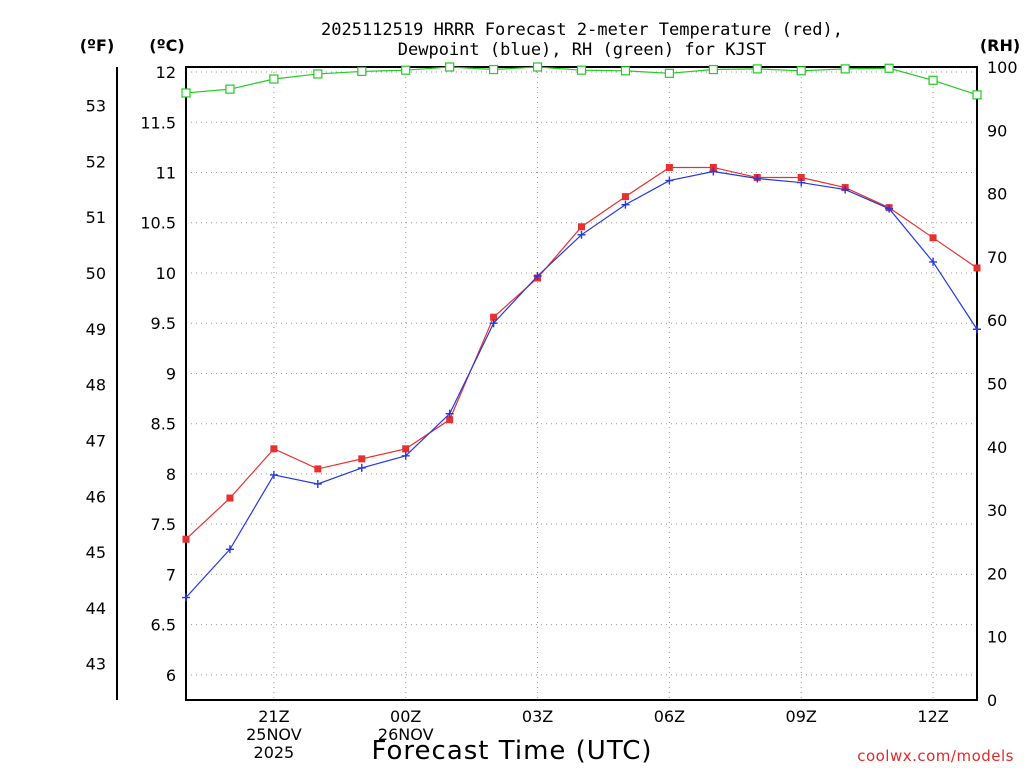  What do you see at coordinates (511, 751) in the screenshot?
I see `x-axis-label: Forecast Time (UTC)` at bounding box center [511, 751].